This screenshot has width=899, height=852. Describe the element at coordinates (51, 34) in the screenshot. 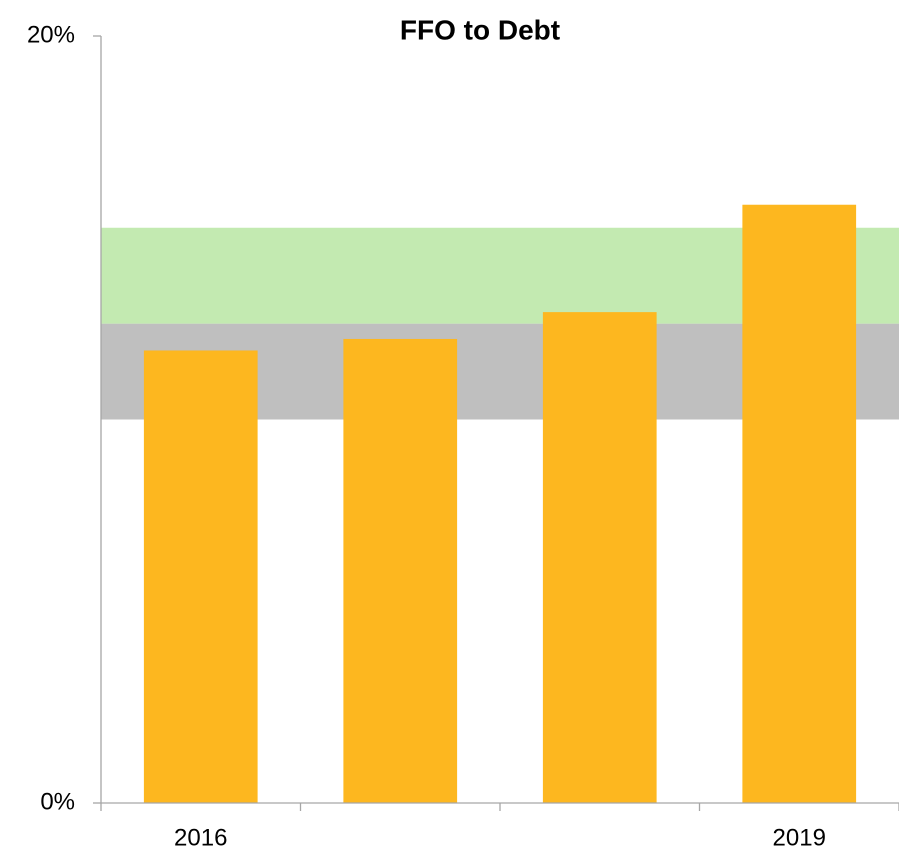

I see `y-tick-label: 20%` at that location.